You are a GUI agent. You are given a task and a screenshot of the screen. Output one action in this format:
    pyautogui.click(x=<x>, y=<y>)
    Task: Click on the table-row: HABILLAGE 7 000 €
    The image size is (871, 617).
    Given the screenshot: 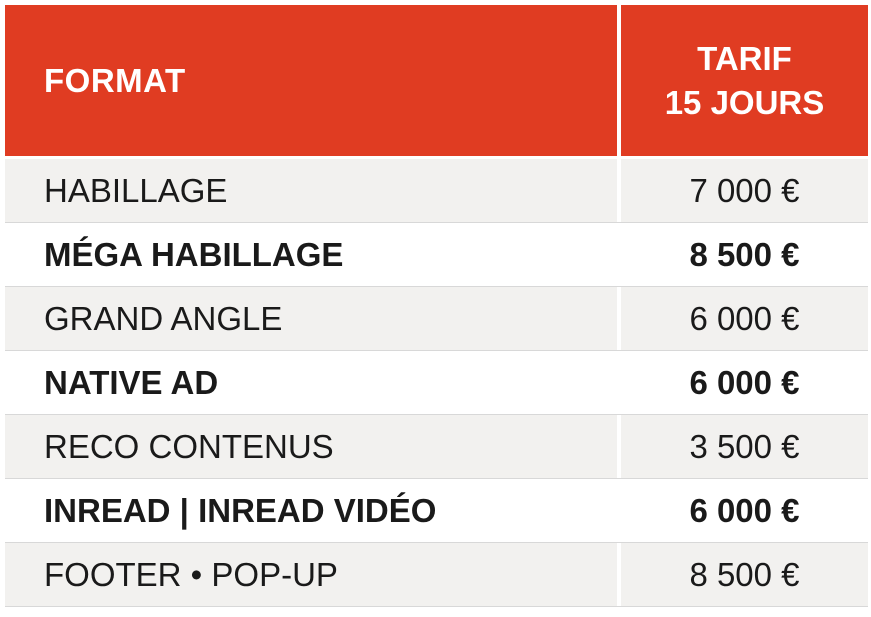 What is the action you would take?
    pyautogui.click(x=436, y=191)
    